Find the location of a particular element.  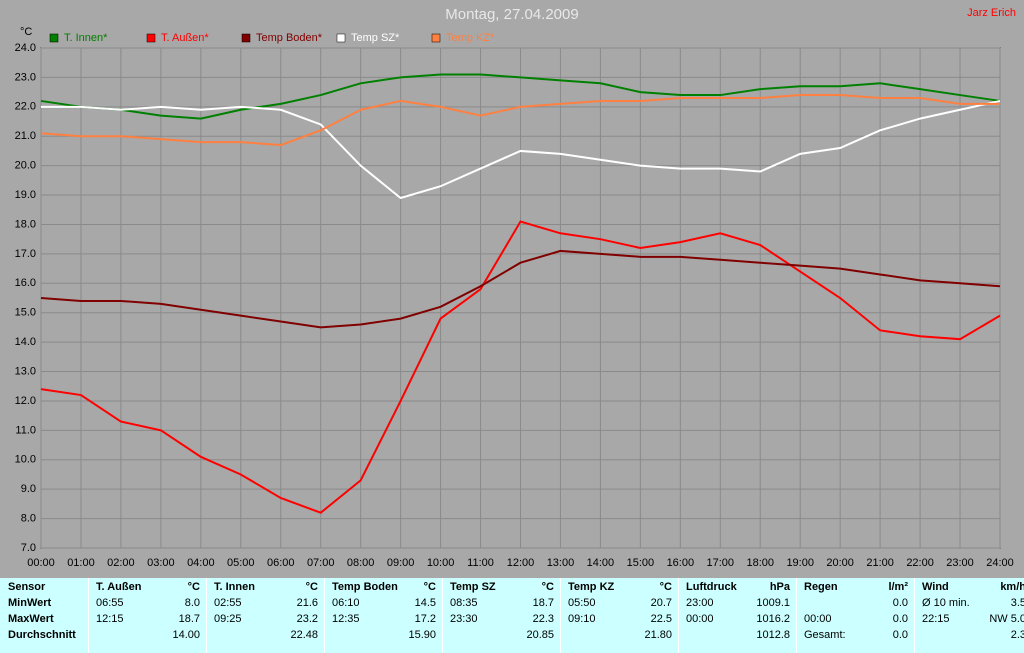

y-tick-label: 20.0 is located at coordinates (25, 166).